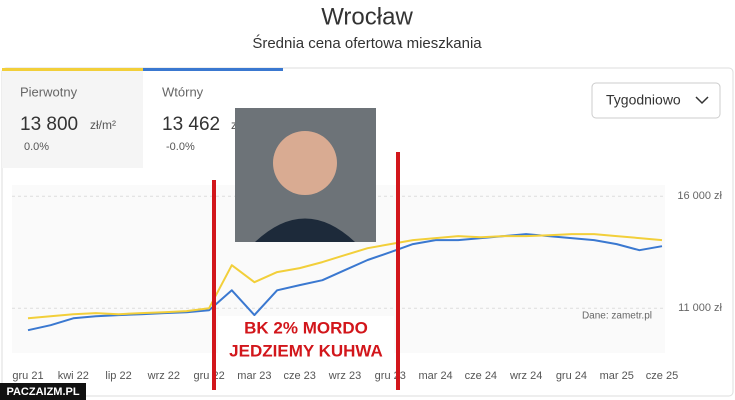 The image size is (735, 400). What do you see at coordinates (617, 316) in the screenshot?
I see `source: Dane: zametr.pl` at bounding box center [617, 316].